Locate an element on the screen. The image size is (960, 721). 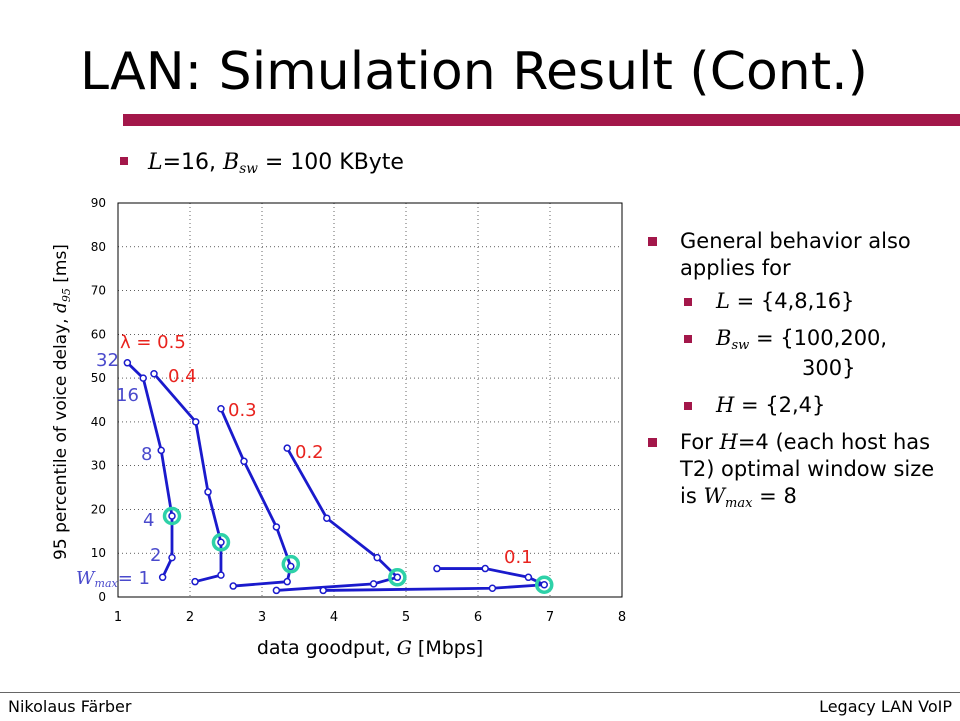
series-line-0.3 is located at coordinates (256, 498).